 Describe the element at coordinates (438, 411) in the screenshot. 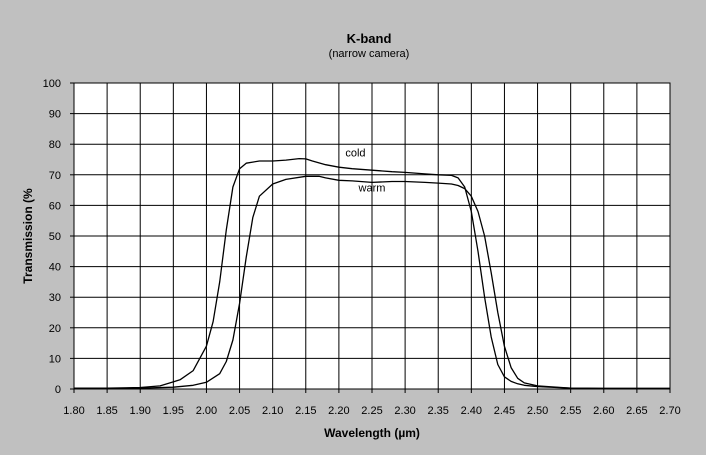

I see `x-tick-label: 2.35` at that location.